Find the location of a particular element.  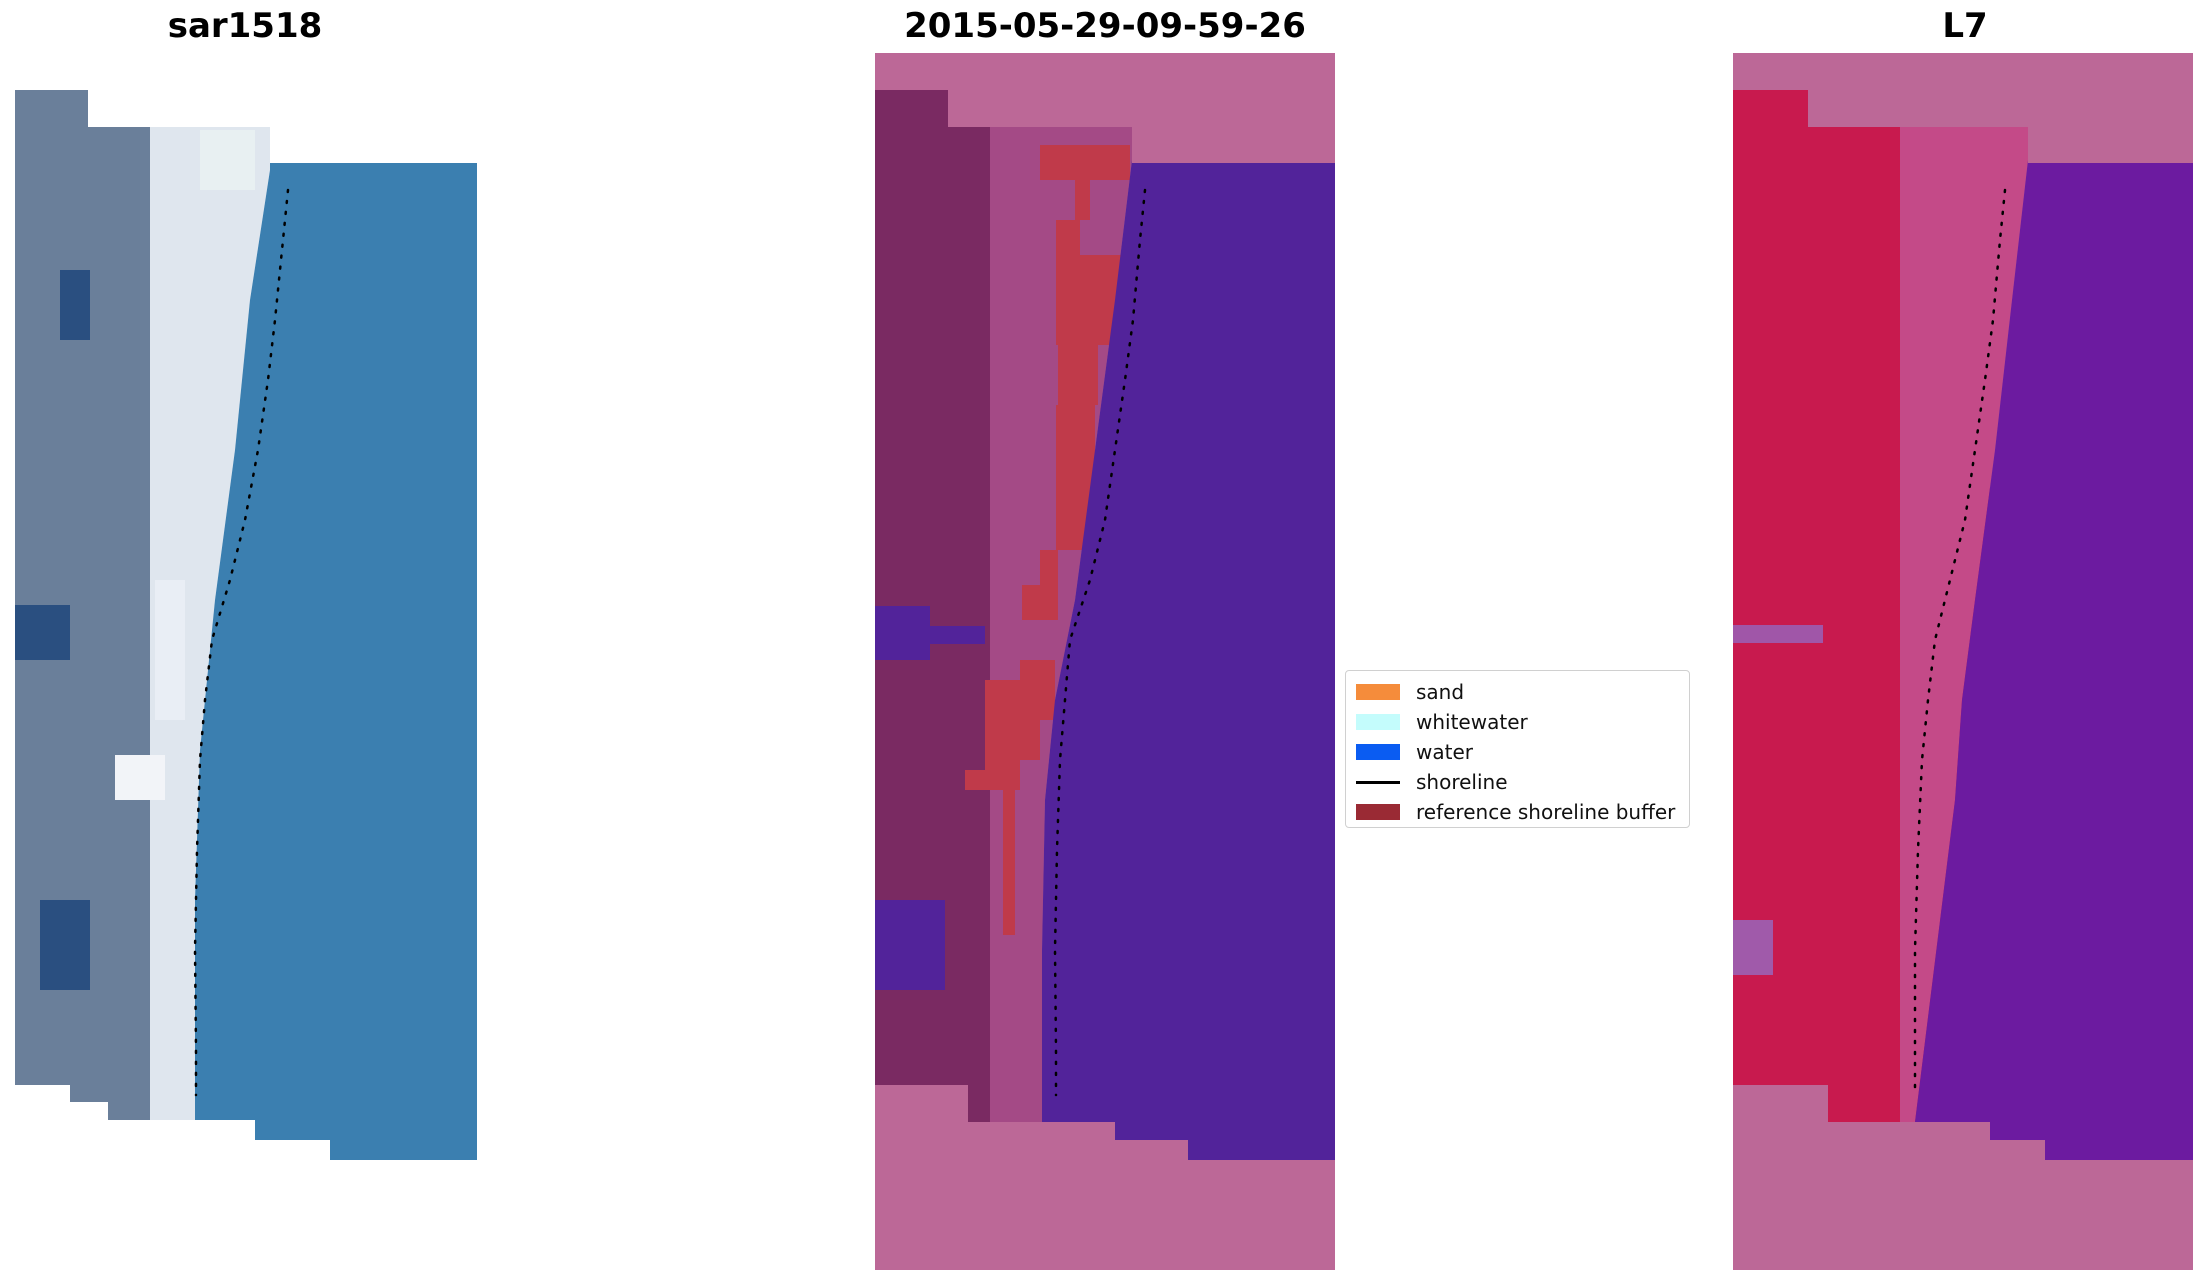

index-beach-region is located at coordinates (1964, 624).